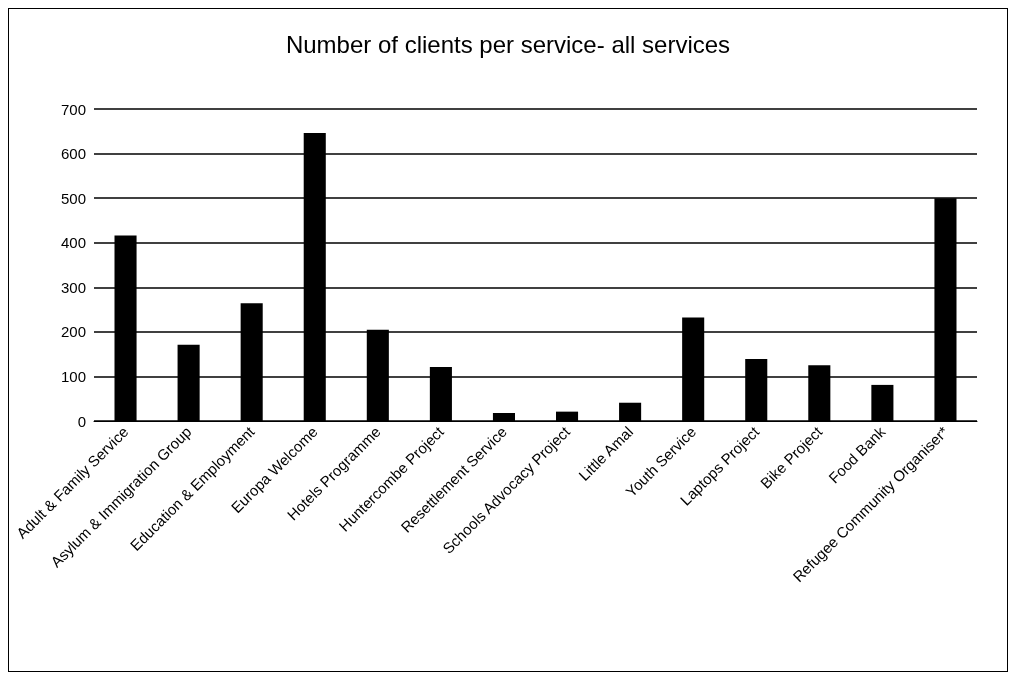 This screenshot has height=682, width=1018. Describe the element at coordinates (73, 109) in the screenshot. I see `y-tick-label: 700` at that location.